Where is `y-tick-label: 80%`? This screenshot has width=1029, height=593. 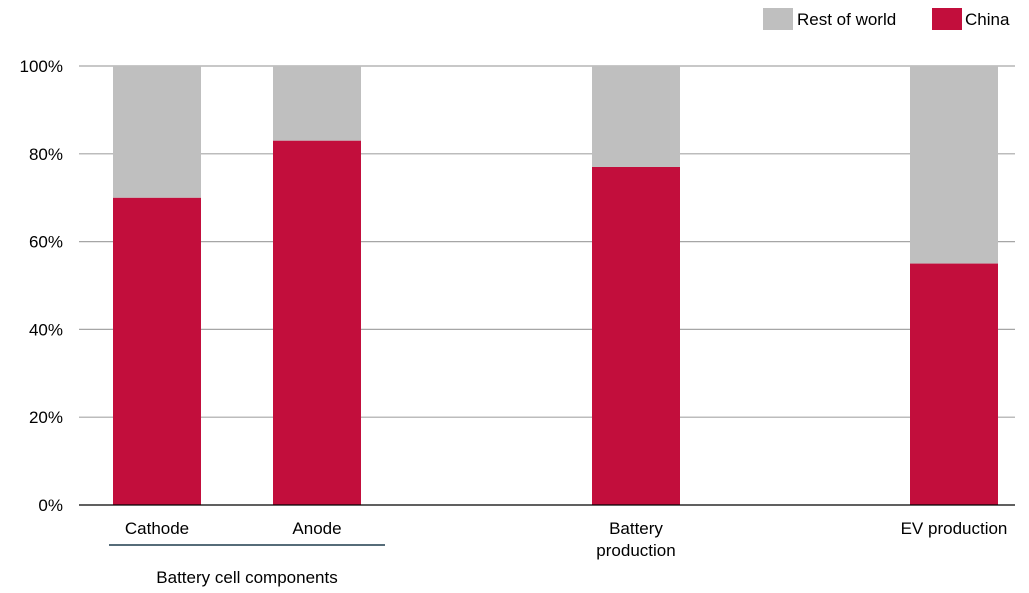 y-tick-label: 80% is located at coordinates (46, 154).